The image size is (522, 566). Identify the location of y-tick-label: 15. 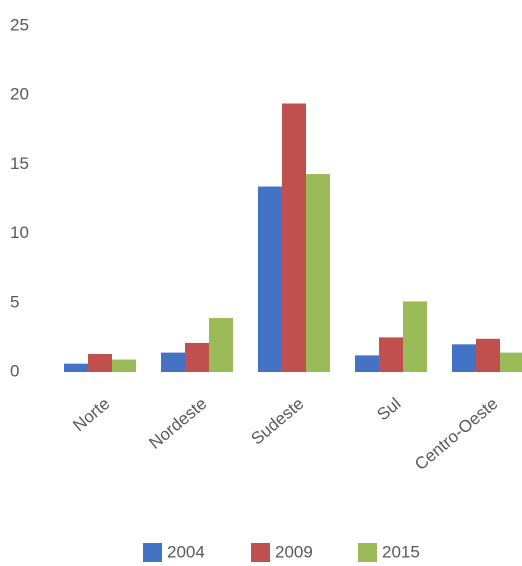
(19, 163).